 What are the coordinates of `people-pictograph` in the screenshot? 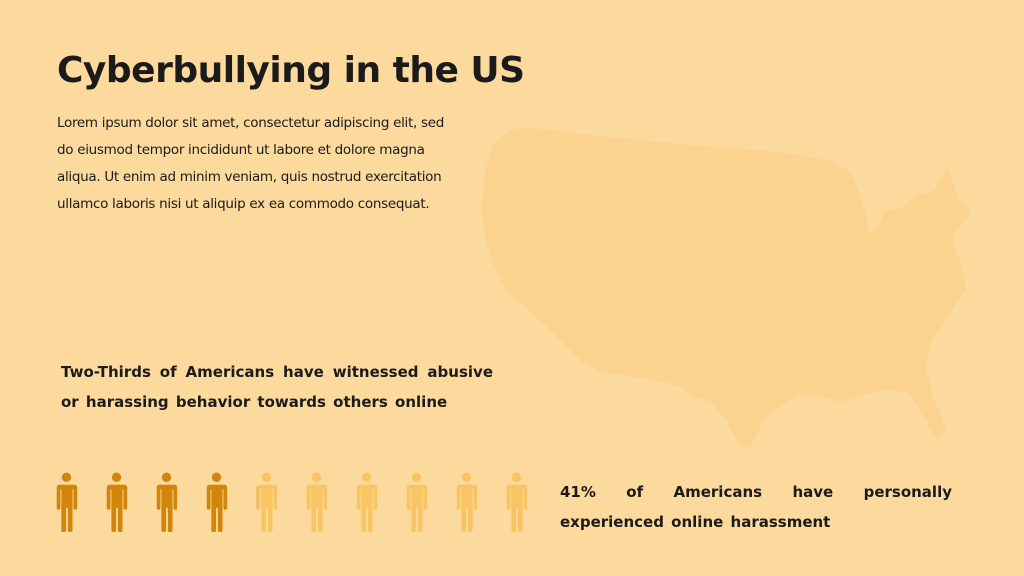 It's located at (291, 500).